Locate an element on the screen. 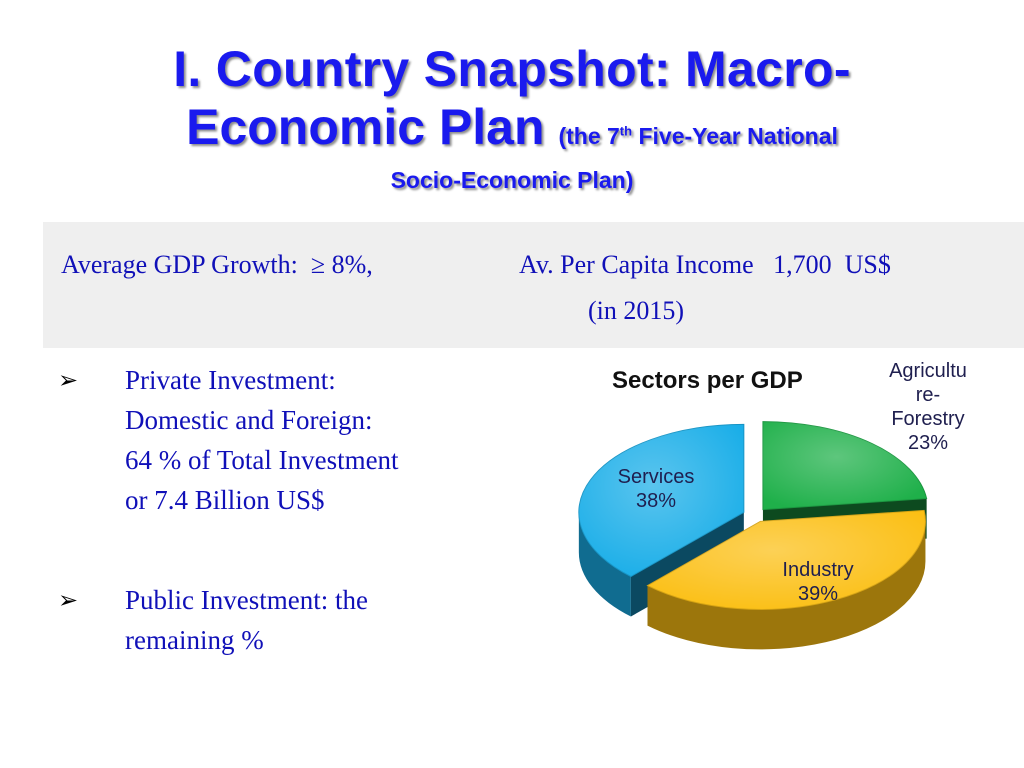 Image resolution: width=1024 pixels, height=768 pixels. pie-slice-label-line: 38% is located at coordinates (656, 501).